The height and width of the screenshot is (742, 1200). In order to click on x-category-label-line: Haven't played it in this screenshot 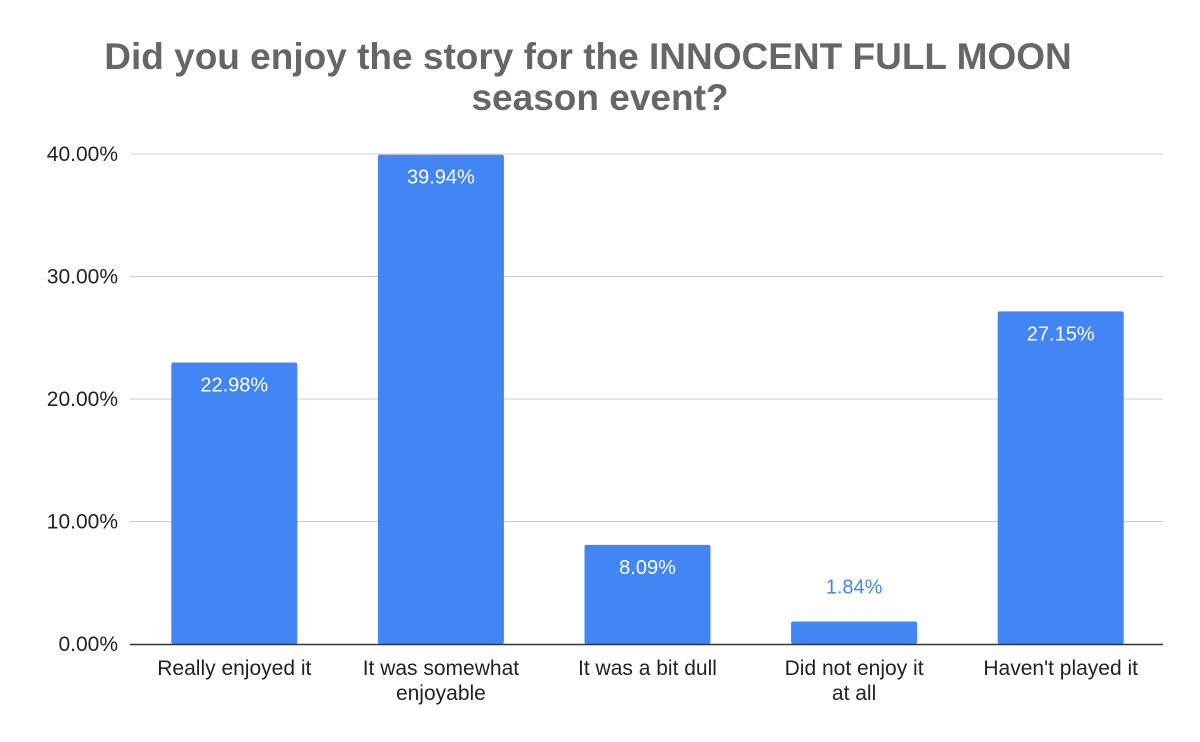, I will do `click(1060, 668)`.